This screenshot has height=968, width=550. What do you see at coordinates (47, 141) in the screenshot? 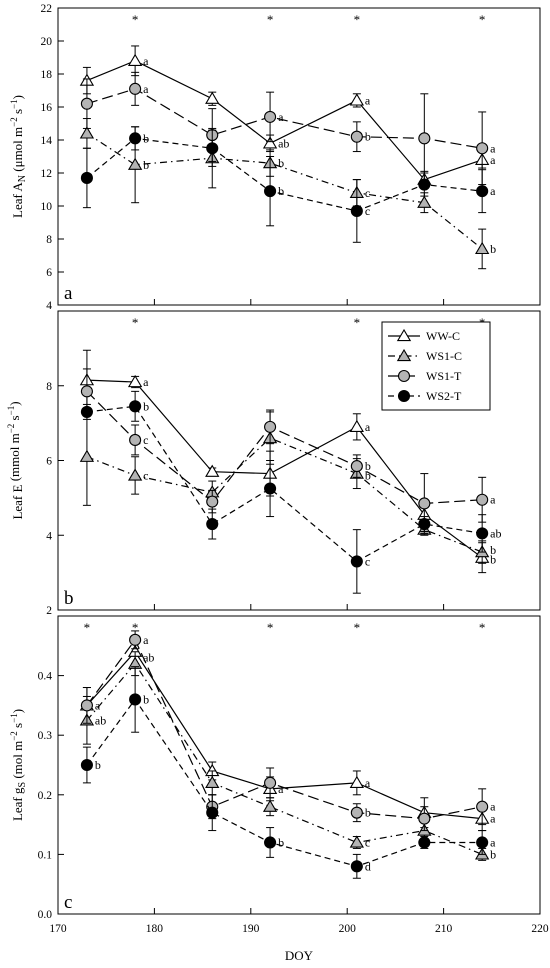
I see `y-tick-label: 14` at bounding box center [47, 141].